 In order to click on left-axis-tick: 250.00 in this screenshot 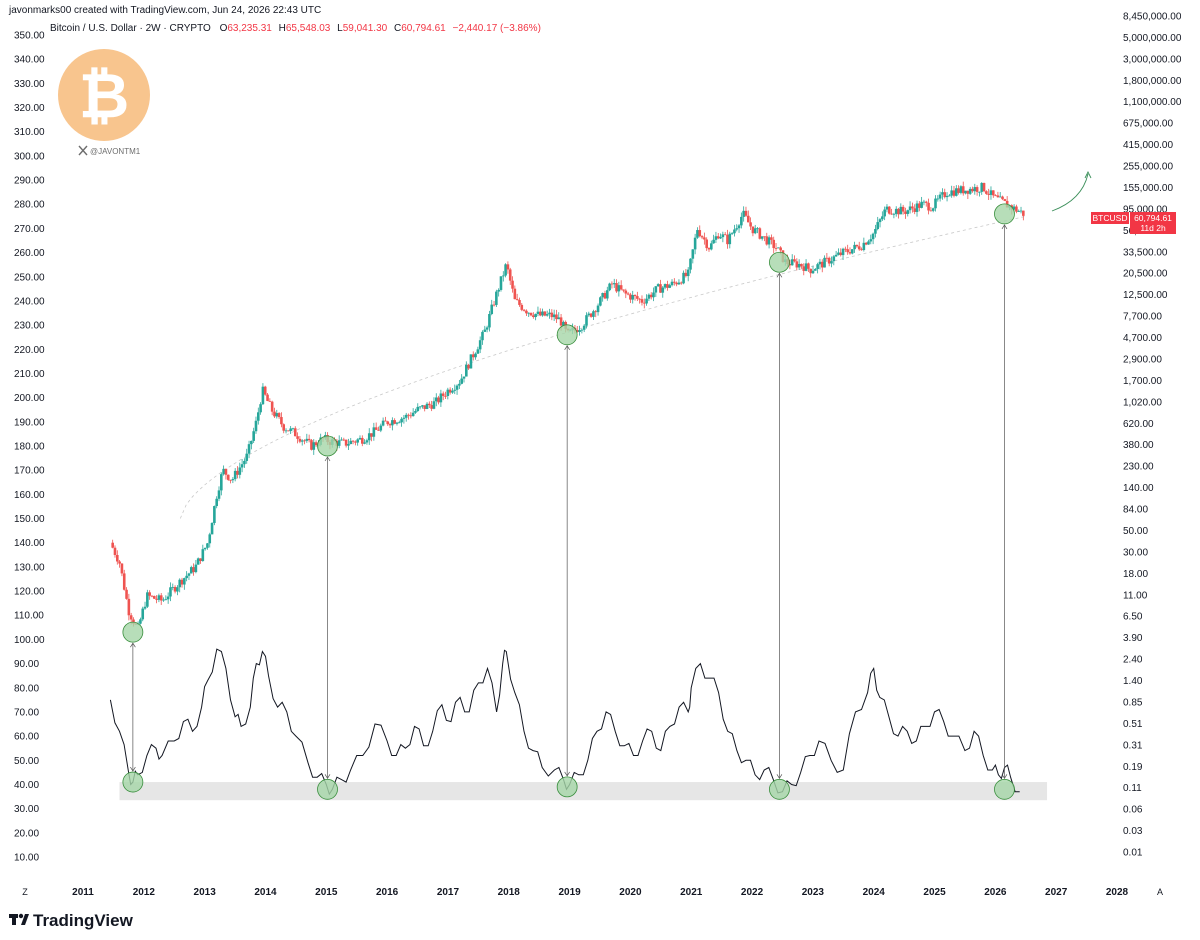, I will do `click(29, 277)`.